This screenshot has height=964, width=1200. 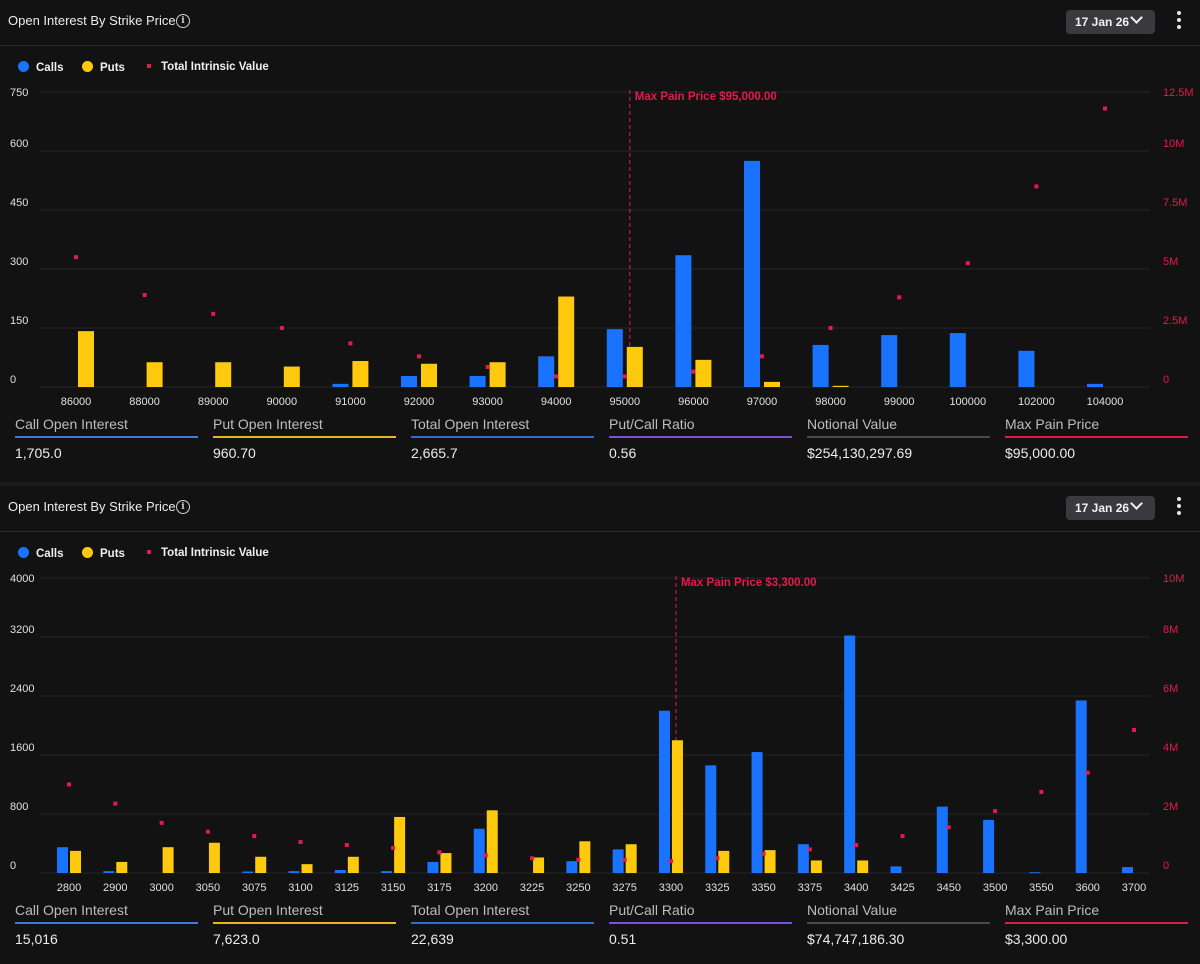 I want to click on more-options-button, so click(x=1179, y=508).